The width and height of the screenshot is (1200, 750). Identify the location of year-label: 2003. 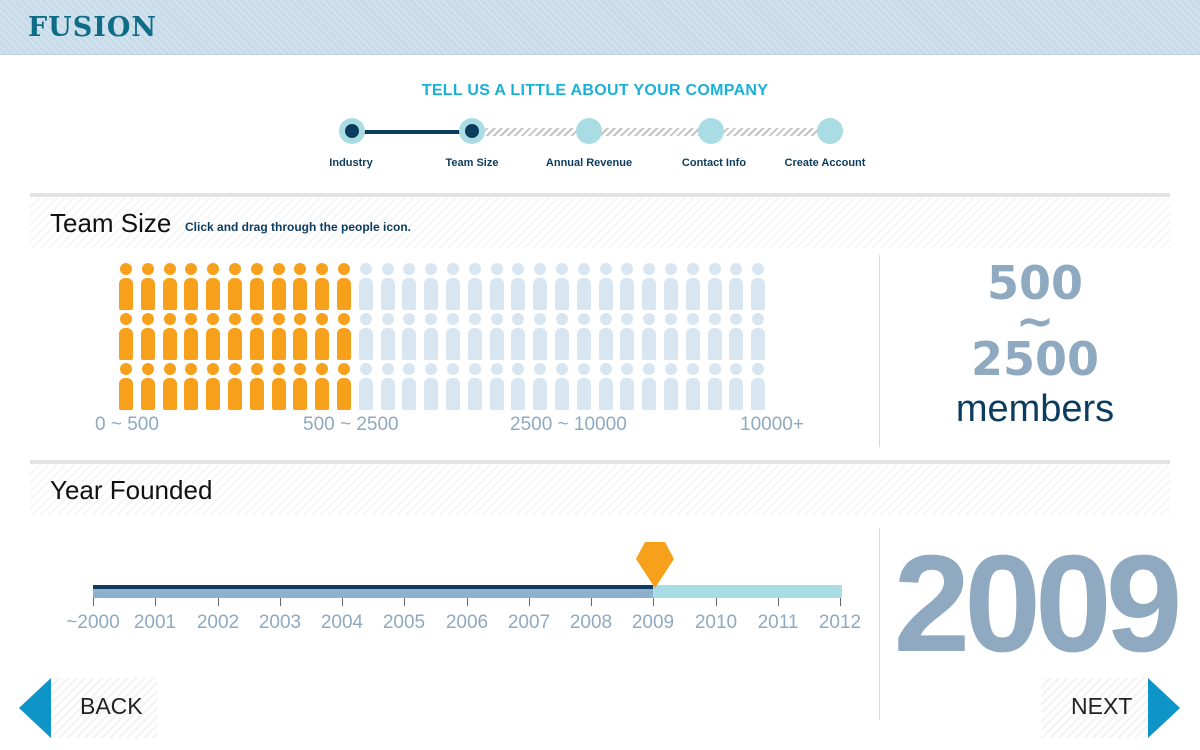
(280, 622).